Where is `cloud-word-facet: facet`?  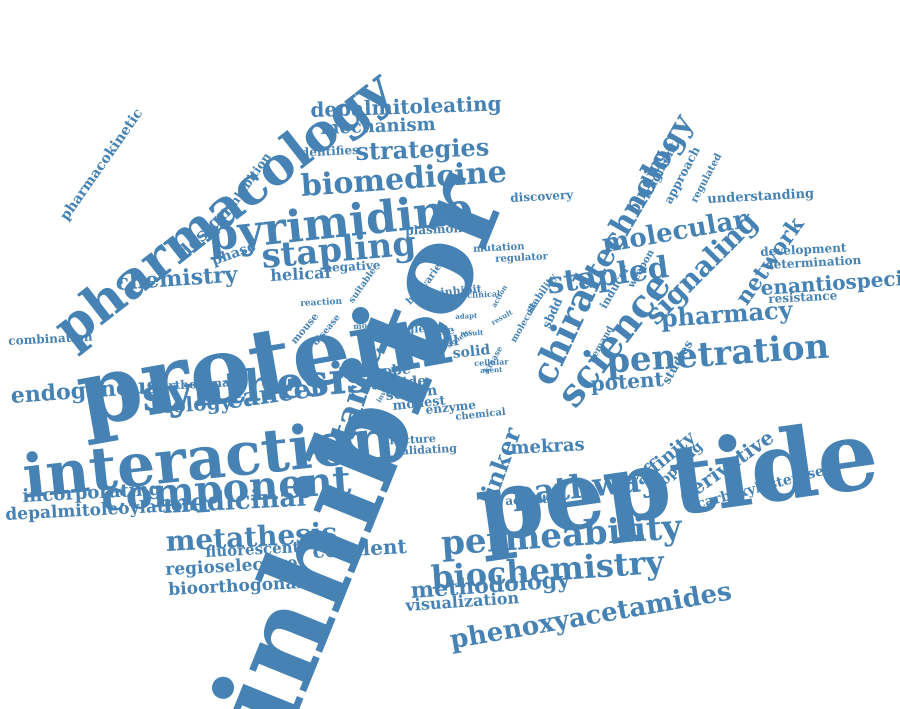
cloud-word-facet: facet is located at coordinates (434, 342).